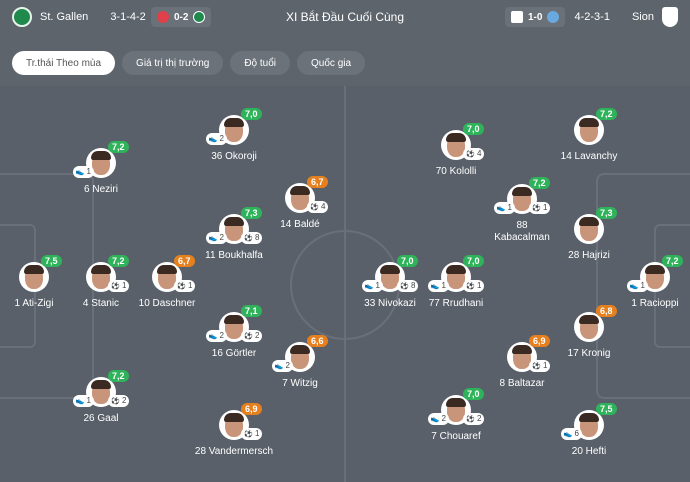 This screenshot has height=482, width=690. Describe the element at coordinates (200, 451) in the screenshot. I see `player-number: 28` at that location.